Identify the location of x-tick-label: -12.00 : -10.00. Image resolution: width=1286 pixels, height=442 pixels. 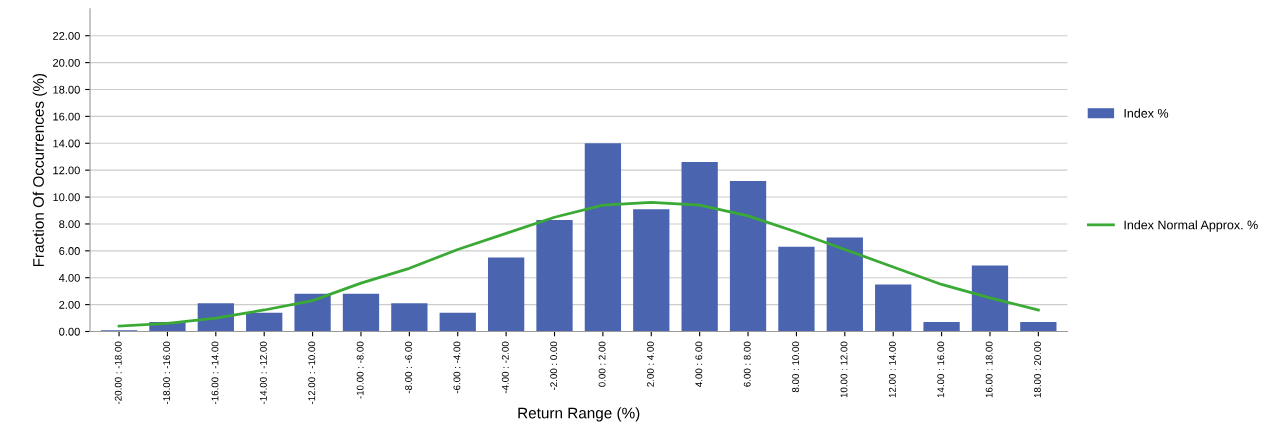
(312, 373).